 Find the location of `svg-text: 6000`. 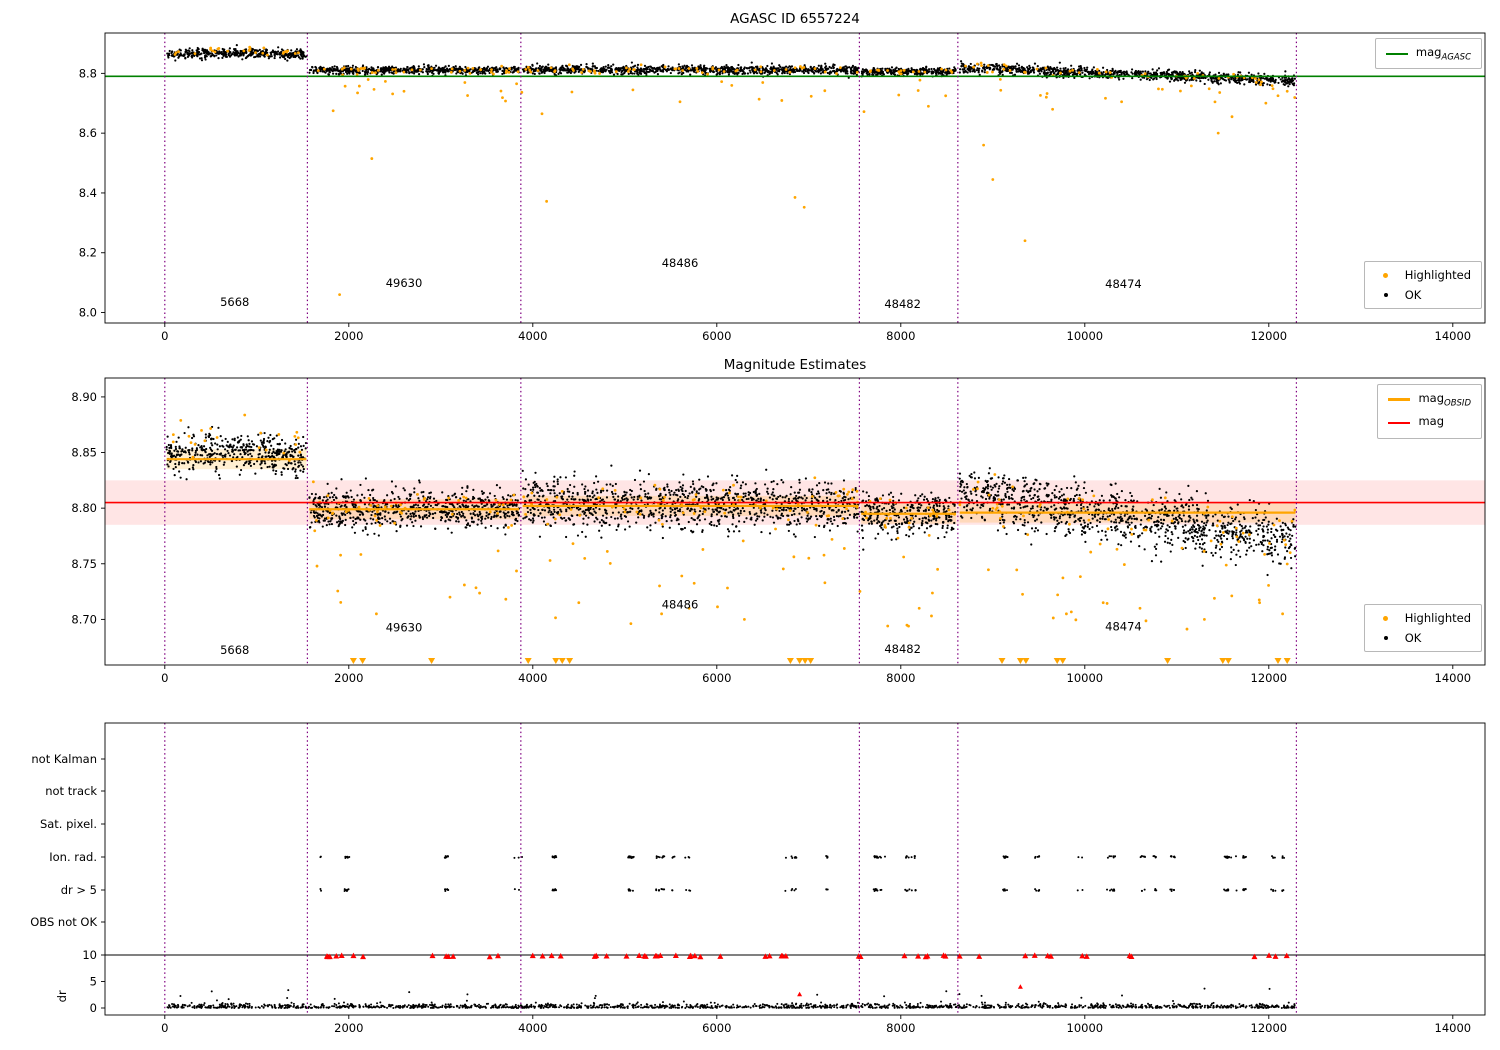

svg-text: 6000 is located at coordinates (716, 336).